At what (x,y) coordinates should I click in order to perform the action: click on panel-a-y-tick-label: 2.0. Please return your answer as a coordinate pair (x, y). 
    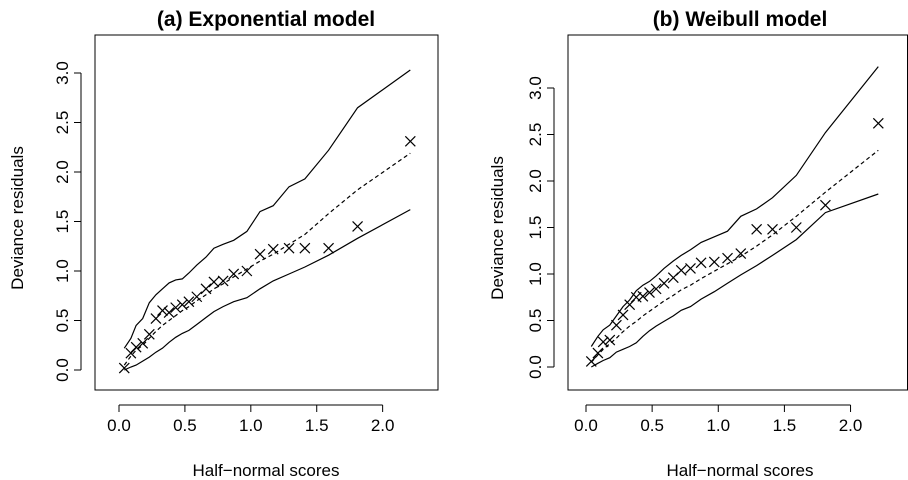
    Looking at the image, I should click on (62, 172).